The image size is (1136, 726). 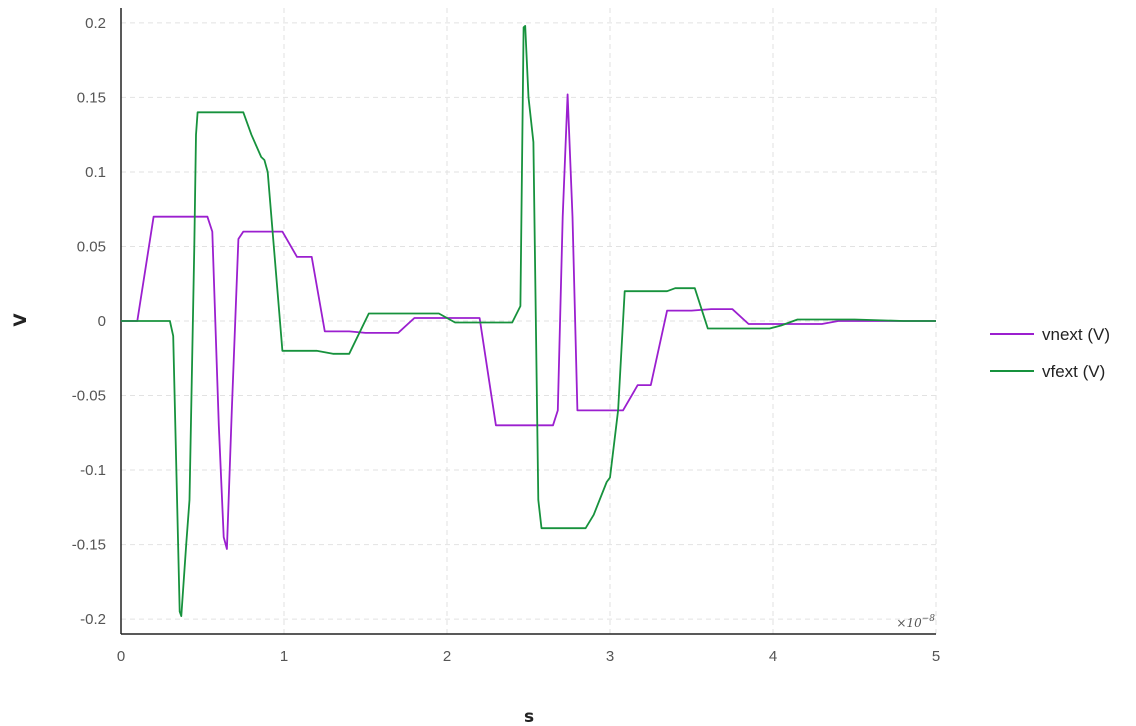 What do you see at coordinates (529, 716) in the screenshot?
I see `x-axis-title: s` at bounding box center [529, 716].